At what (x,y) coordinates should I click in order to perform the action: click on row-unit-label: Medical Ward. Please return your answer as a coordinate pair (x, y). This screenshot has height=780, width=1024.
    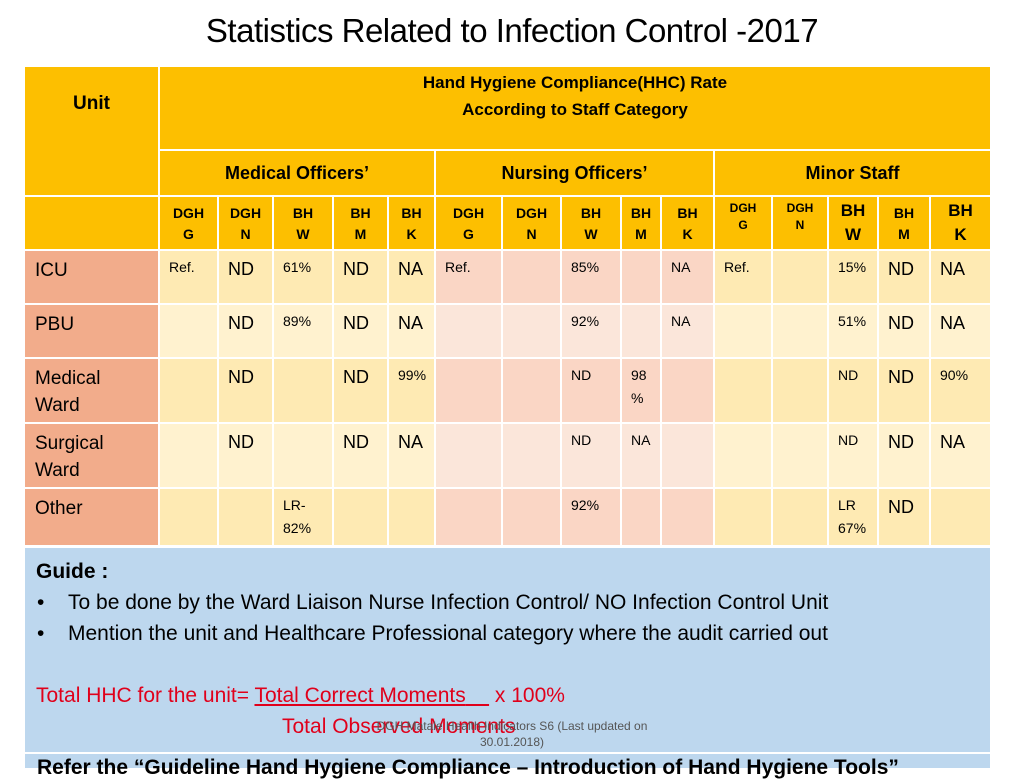
    Looking at the image, I should click on (91, 390).